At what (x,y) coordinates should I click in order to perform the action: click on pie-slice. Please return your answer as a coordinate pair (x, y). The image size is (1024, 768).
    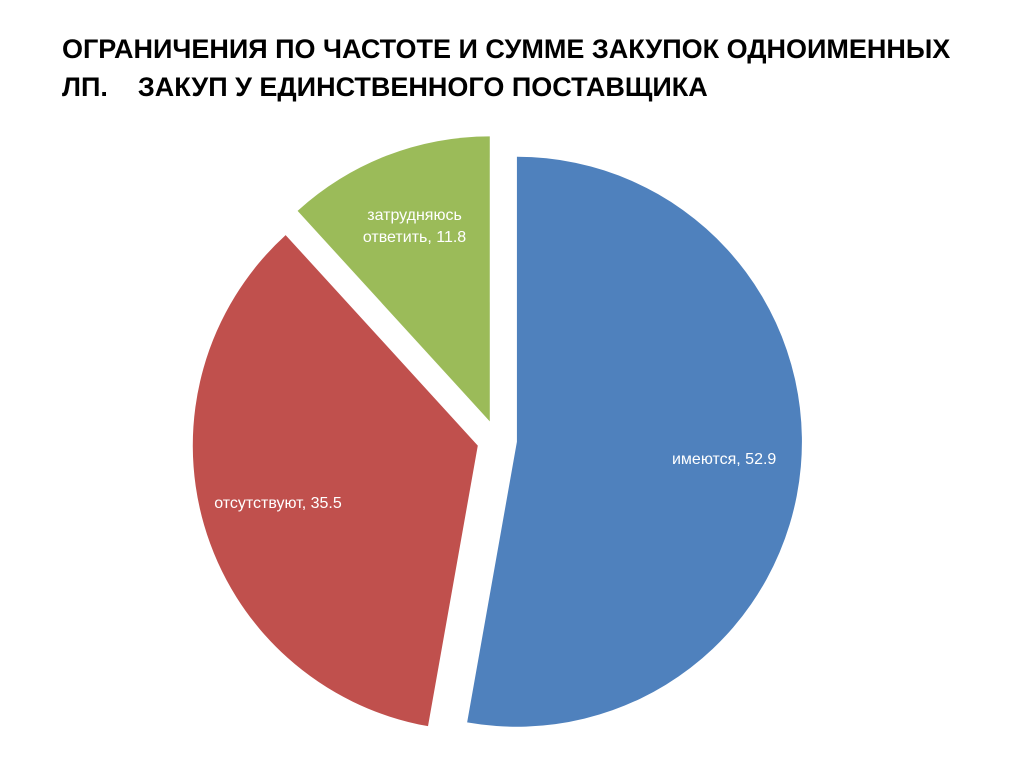
    Looking at the image, I should click on (393, 279).